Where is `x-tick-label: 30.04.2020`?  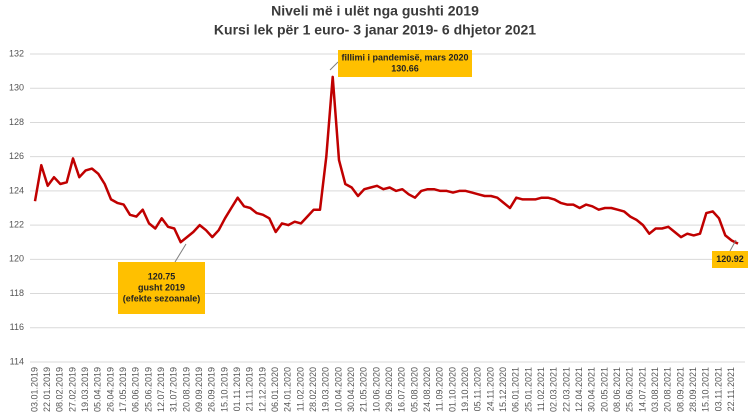
x-tick-label: 30.04.2020 is located at coordinates (351, 389).